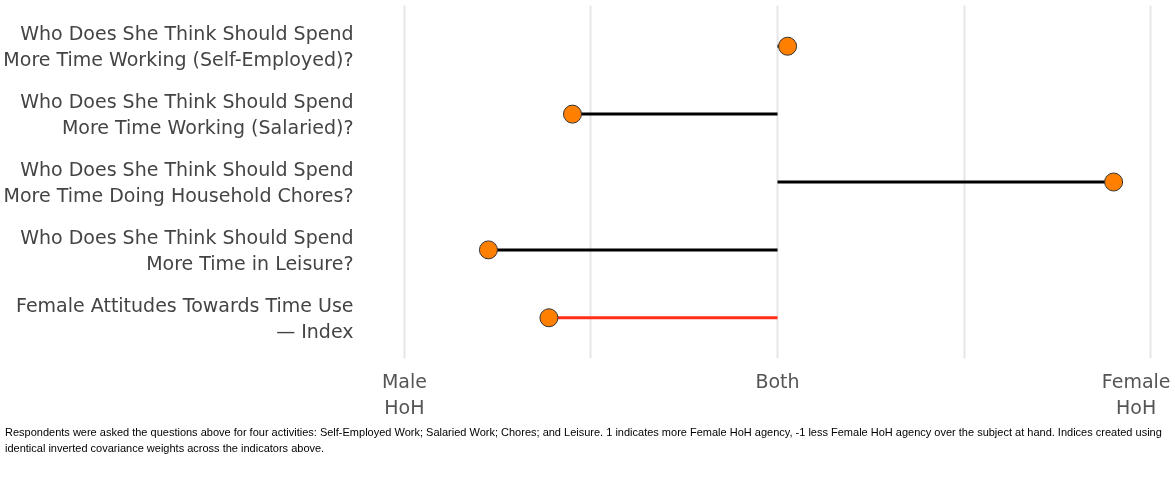 This screenshot has width=1175, height=479. I want to click on y-tick-label: Who Does She Think Should Spend More Time Doing Household Chores?, so click(178, 182).